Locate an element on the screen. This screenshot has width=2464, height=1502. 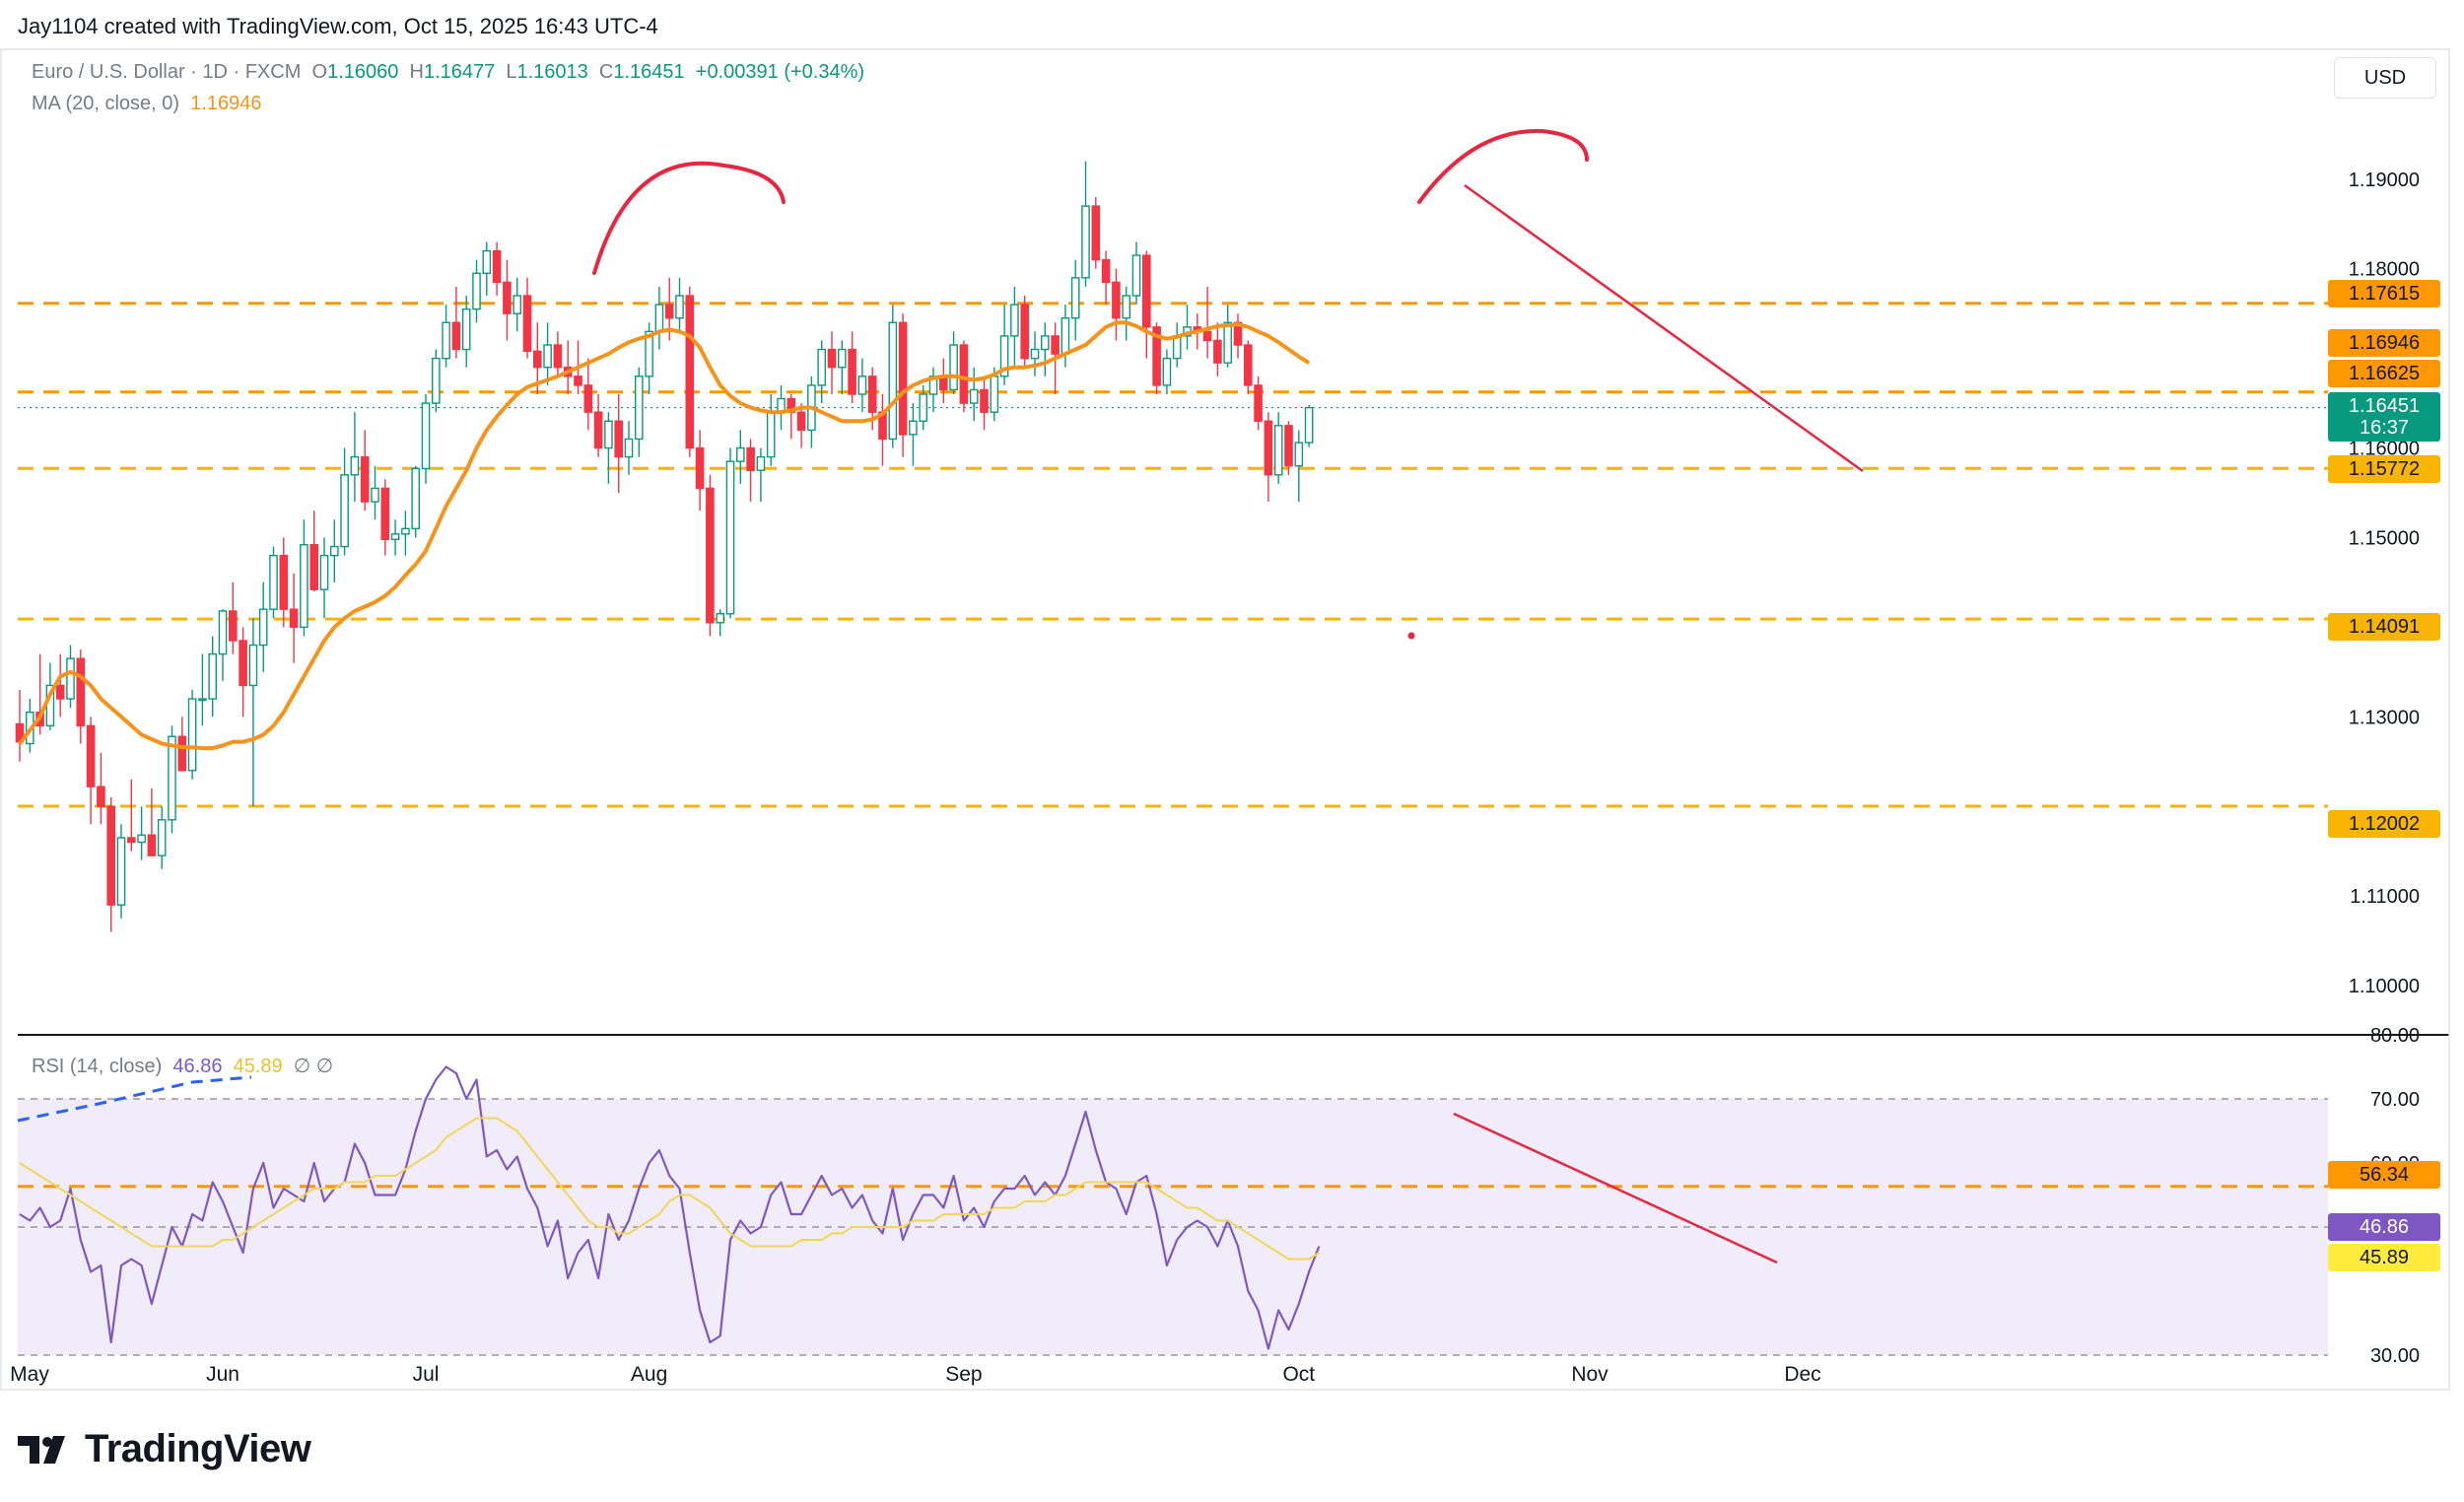
bar-countdown: 16:37 is located at coordinates (2384, 428).